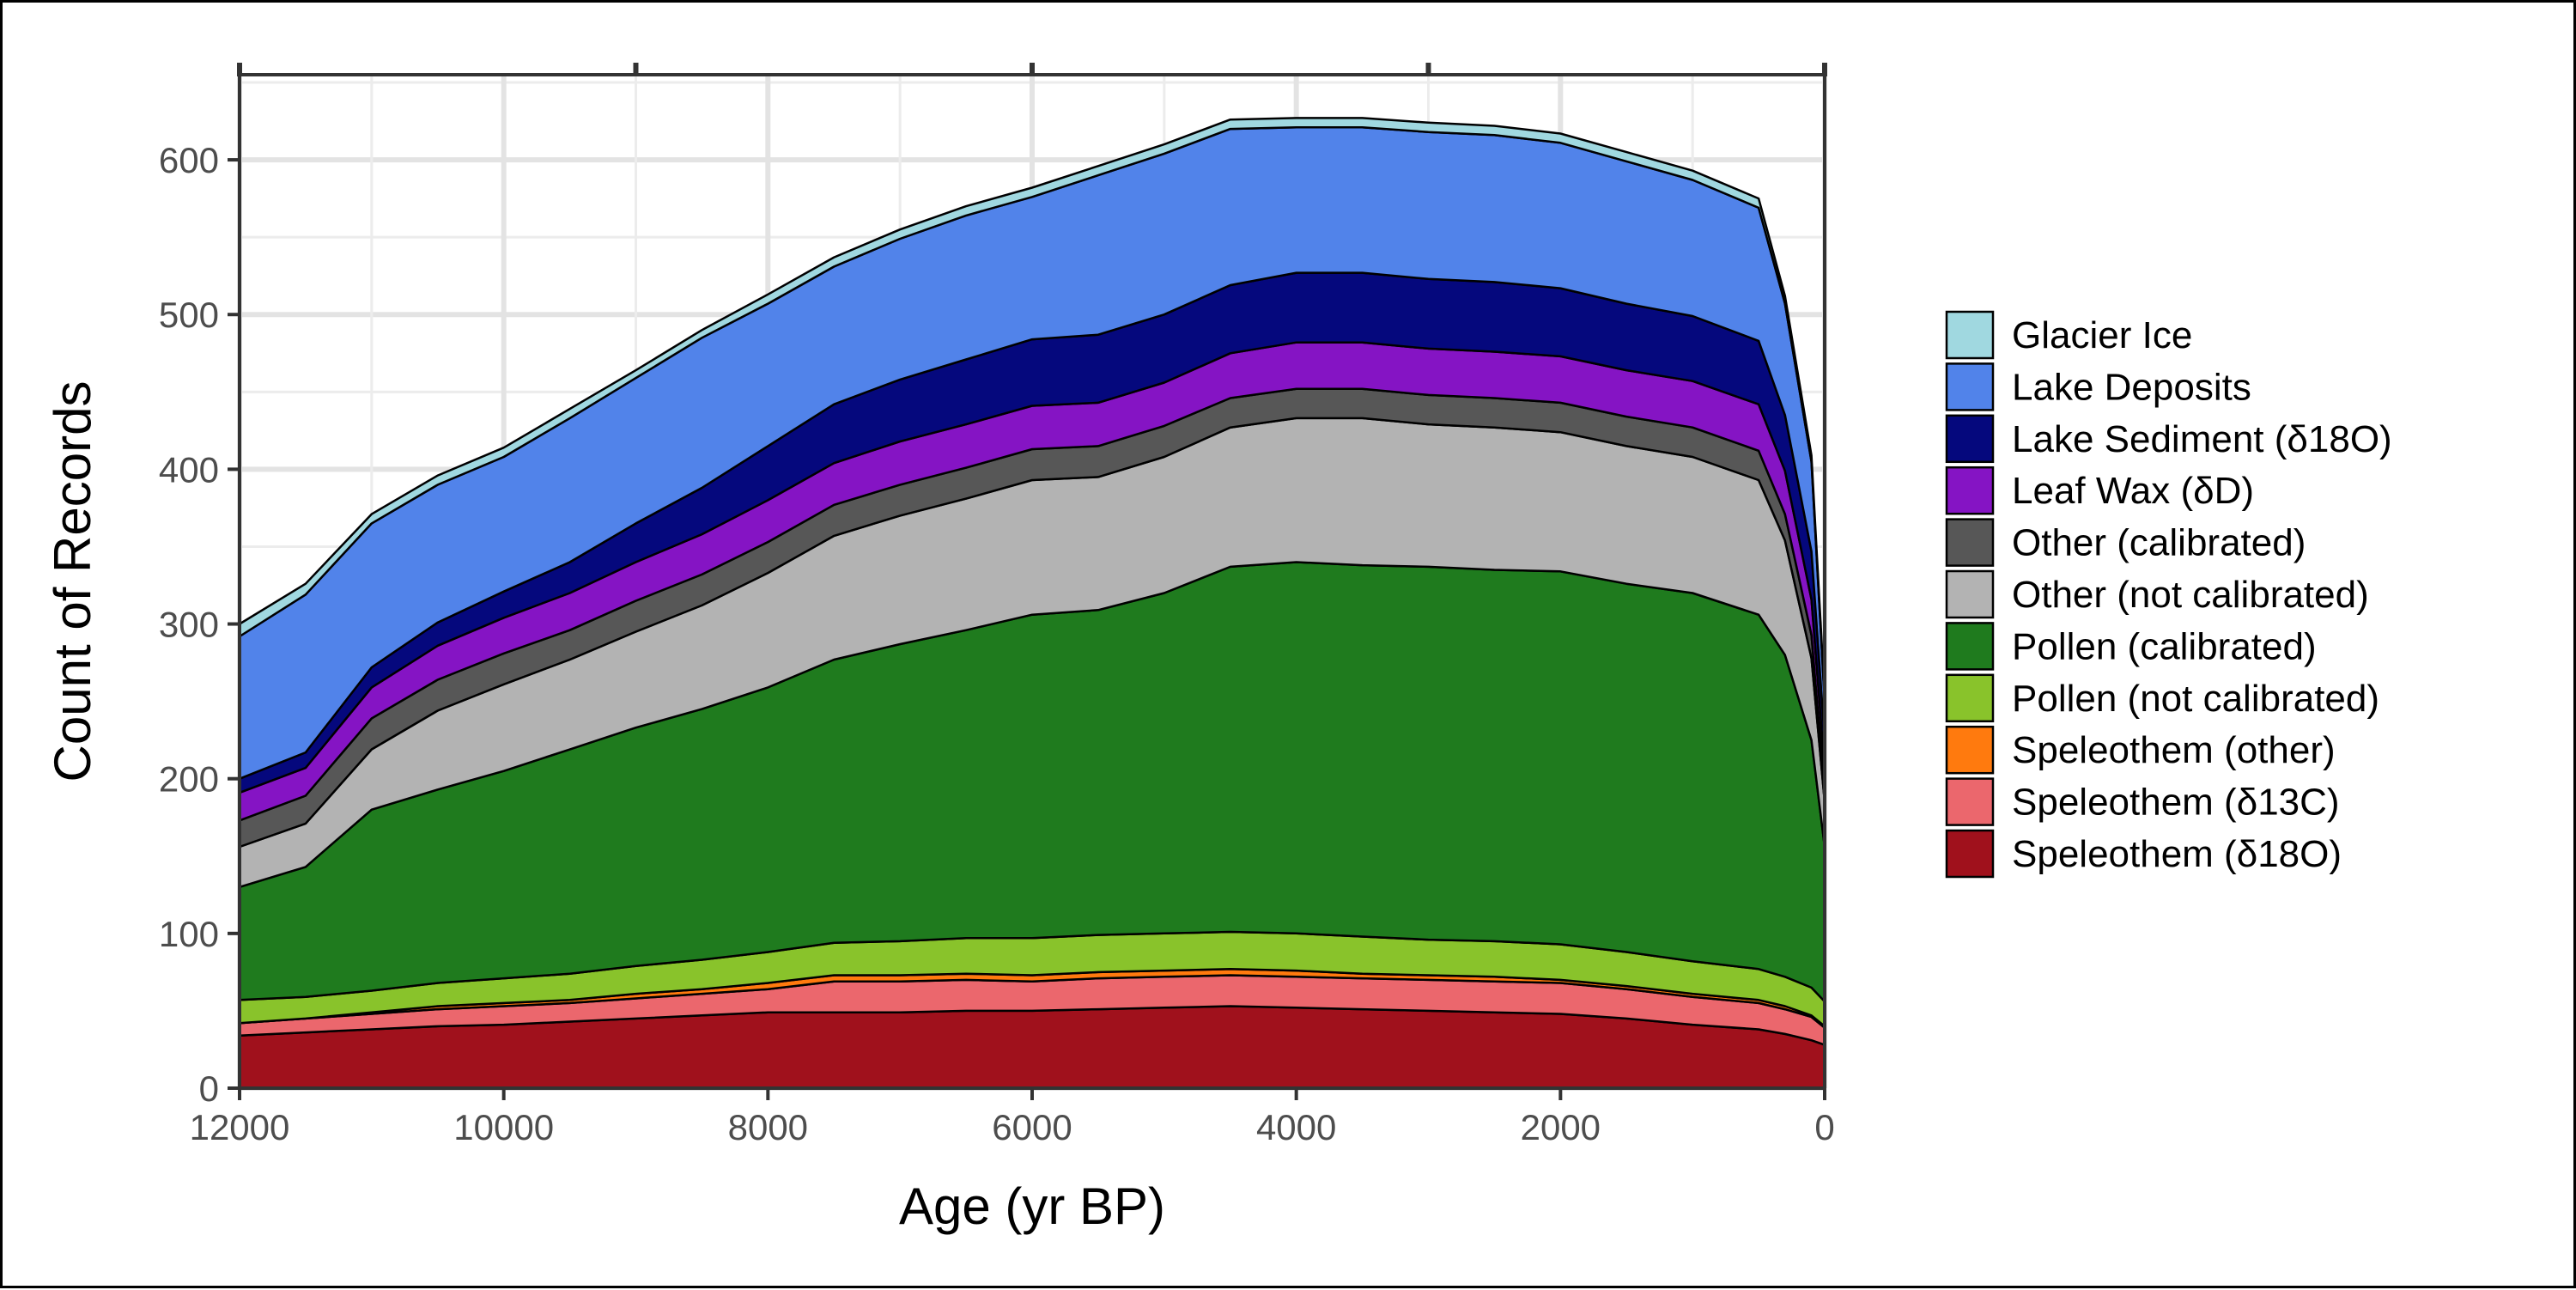  What do you see at coordinates (2102, 335) in the screenshot?
I see `legend-label: Glacier Ice` at bounding box center [2102, 335].